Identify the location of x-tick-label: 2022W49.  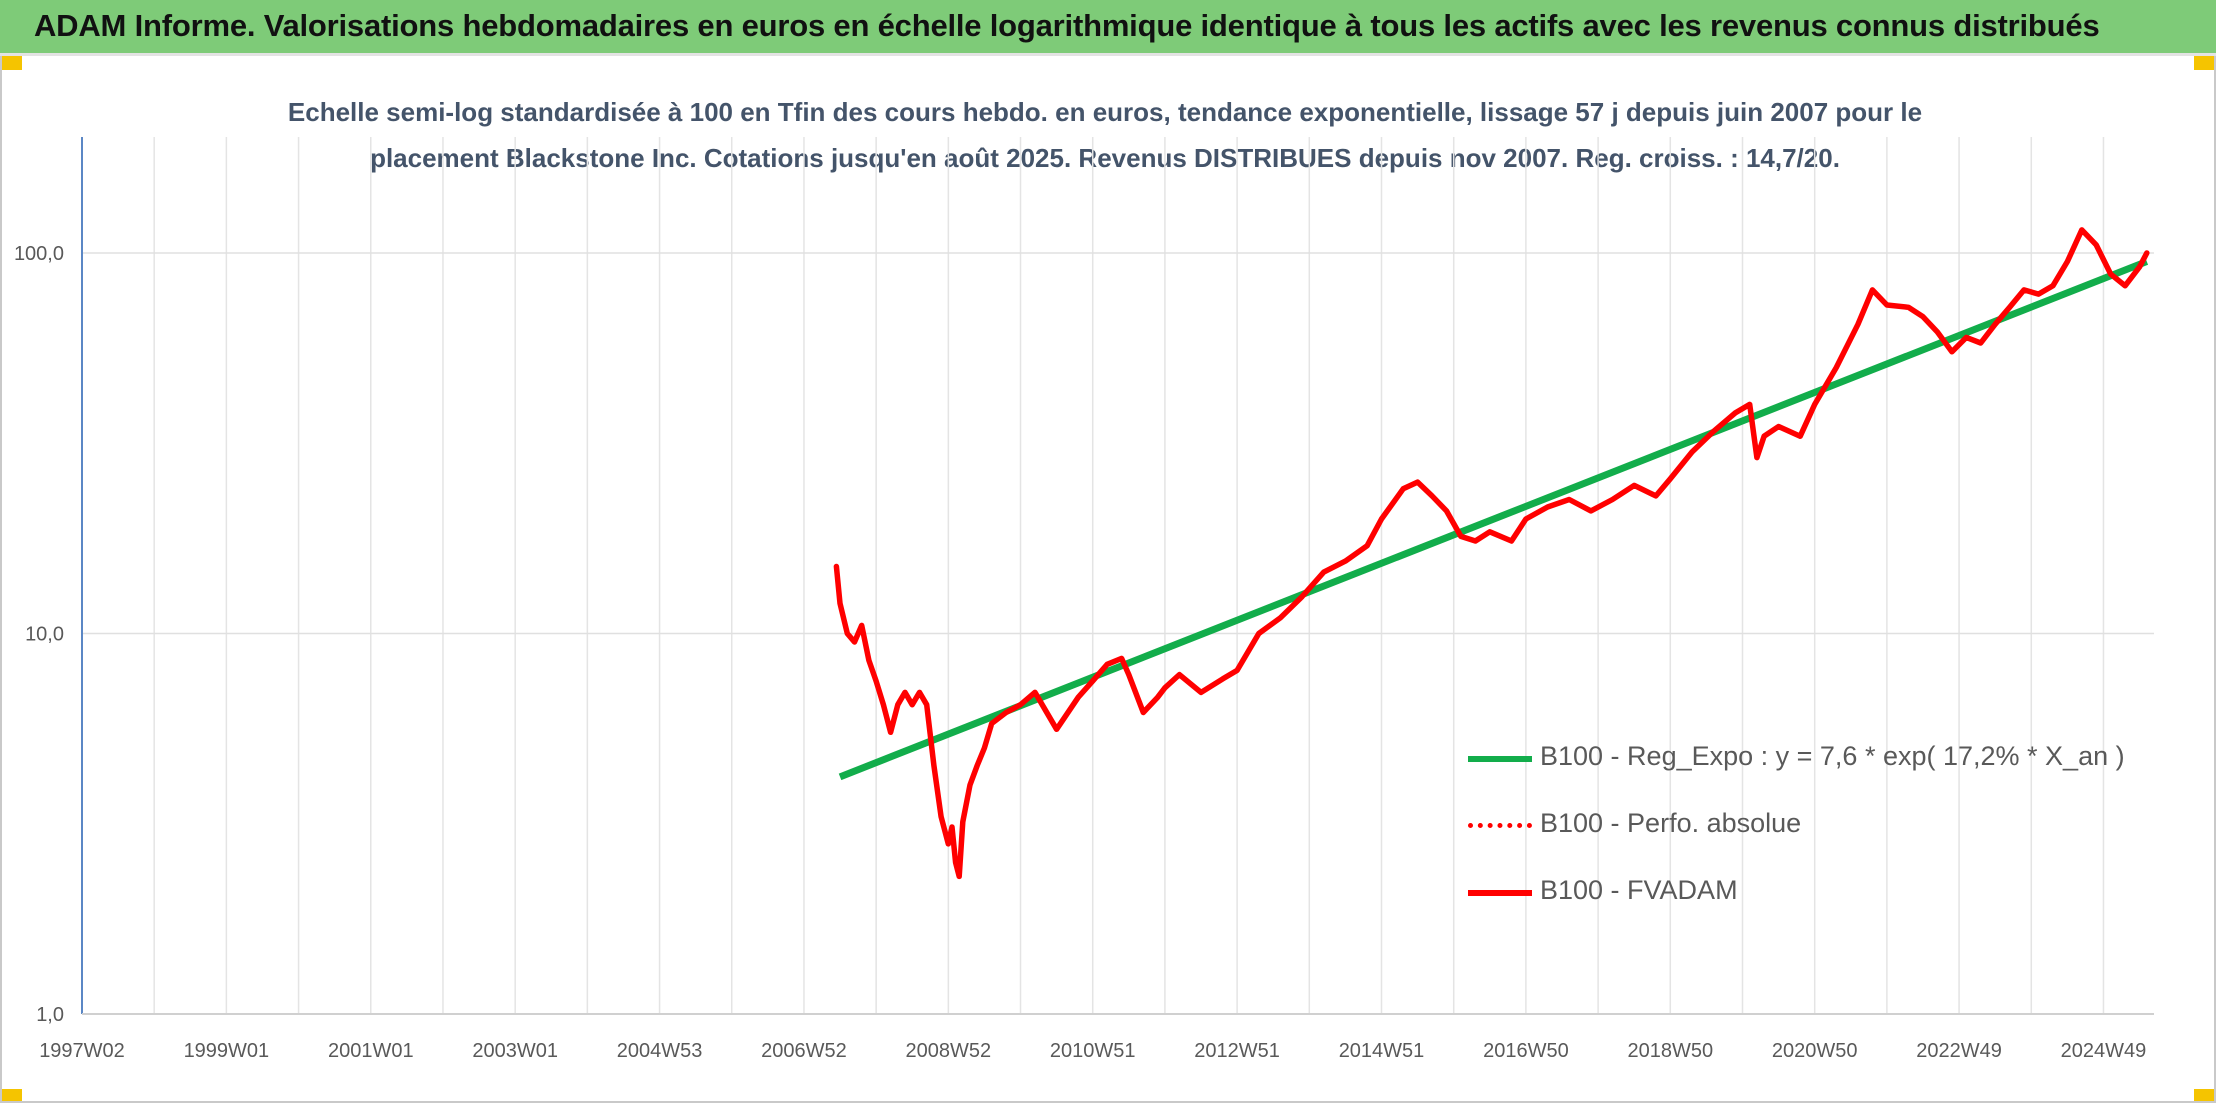
(1959, 1051).